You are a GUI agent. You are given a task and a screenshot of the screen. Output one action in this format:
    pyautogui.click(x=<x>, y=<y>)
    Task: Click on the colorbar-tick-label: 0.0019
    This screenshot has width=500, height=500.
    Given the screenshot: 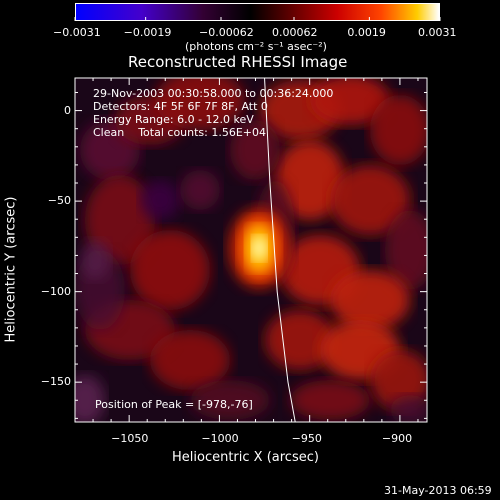 What is the action you would take?
    pyautogui.click(x=366, y=32)
    